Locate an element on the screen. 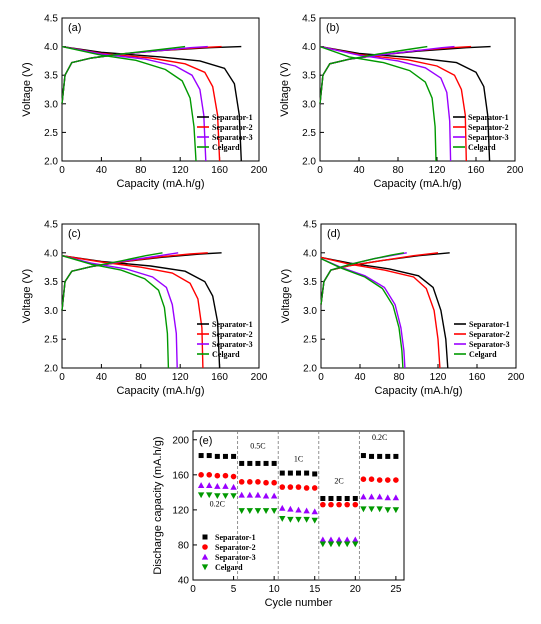  x-tick-label: 10 is located at coordinates (275, 589).